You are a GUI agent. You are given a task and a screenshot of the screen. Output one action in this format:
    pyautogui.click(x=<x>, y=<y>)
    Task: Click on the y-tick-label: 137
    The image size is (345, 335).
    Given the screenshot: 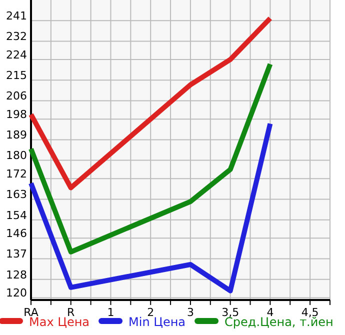 What is the action you would take?
    pyautogui.click(x=16, y=254)
    